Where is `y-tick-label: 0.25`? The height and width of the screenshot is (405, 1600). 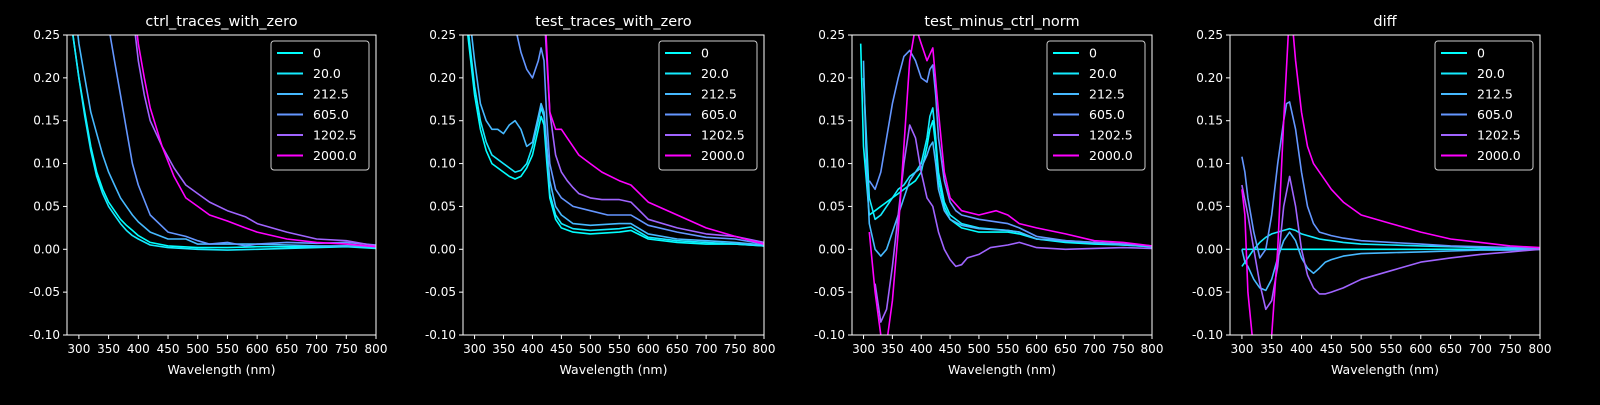
y-tick-label: 0.25 is located at coordinates (831, 35).